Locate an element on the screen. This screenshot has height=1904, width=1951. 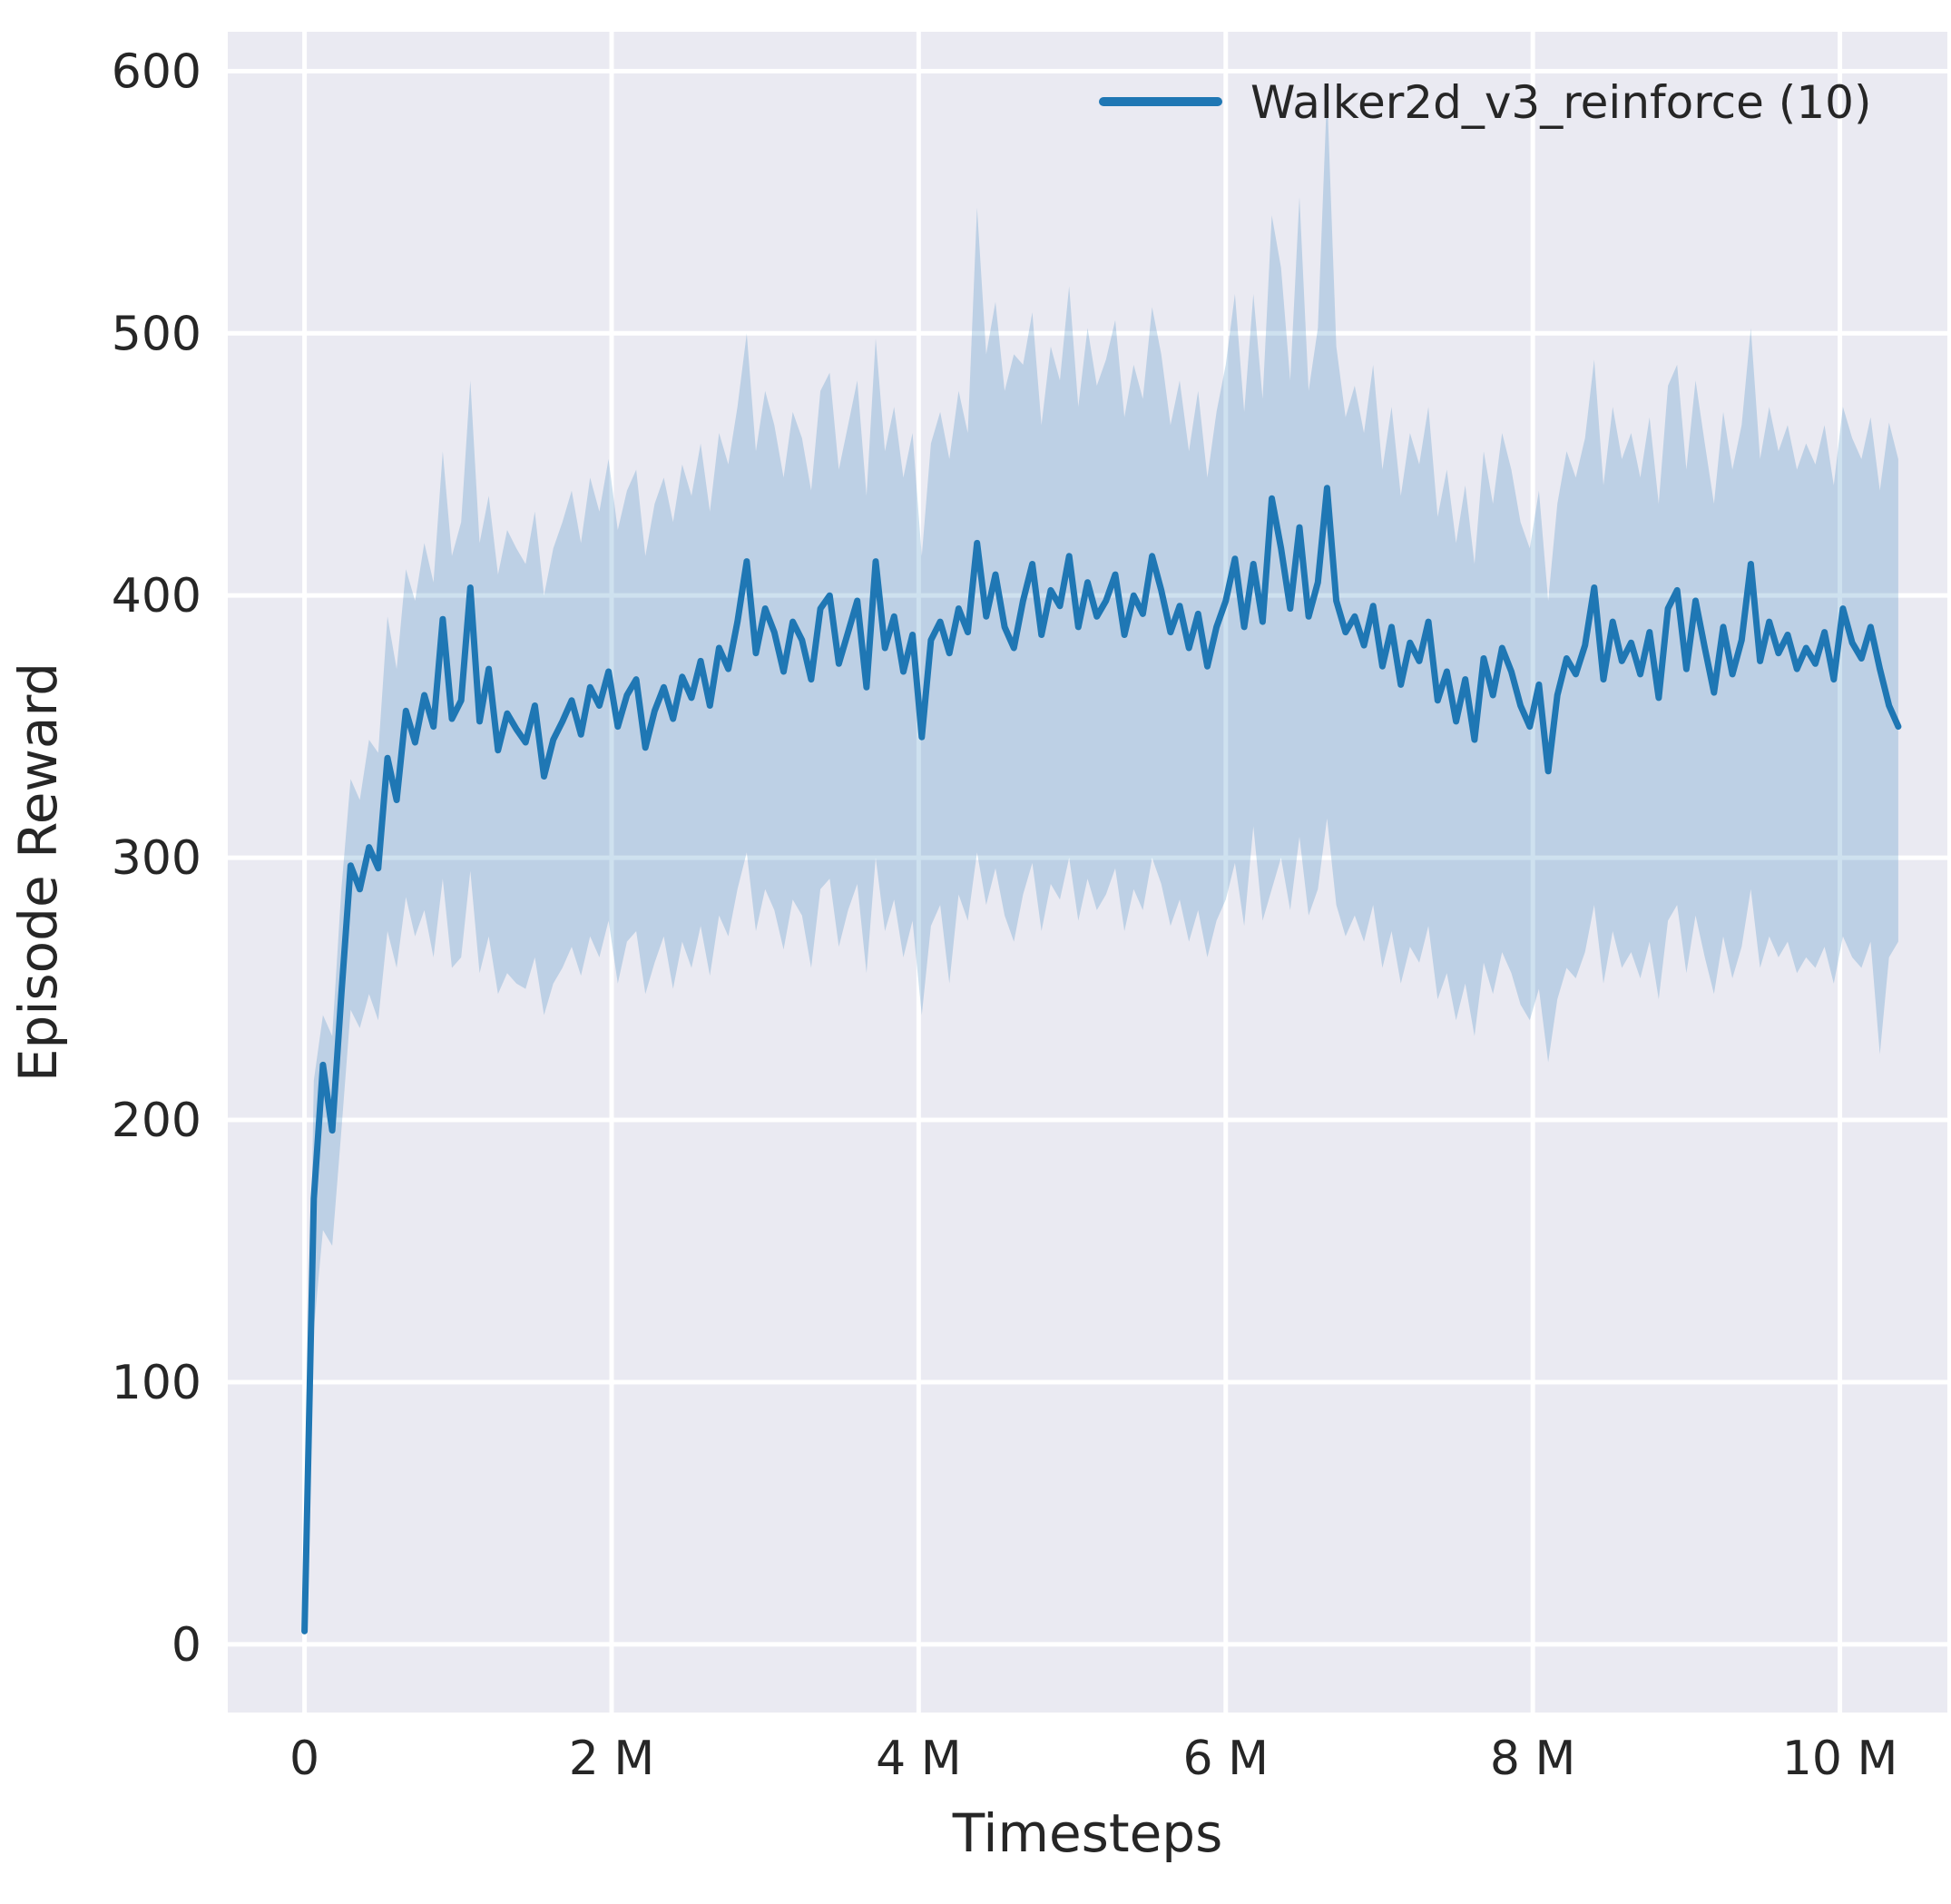
x-tick-label: 2 M is located at coordinates (612, 1759).